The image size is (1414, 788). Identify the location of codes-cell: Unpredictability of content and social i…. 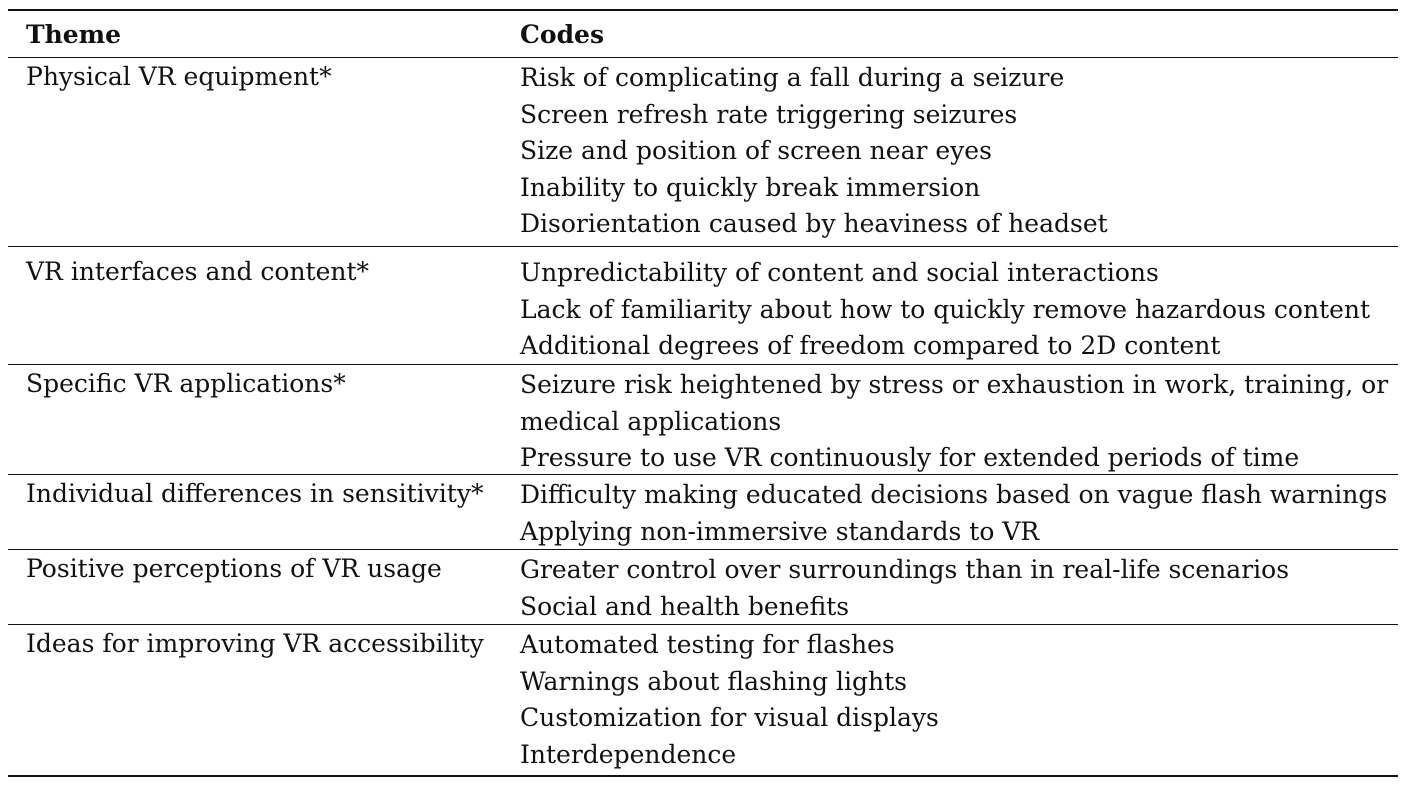
(956, 305).